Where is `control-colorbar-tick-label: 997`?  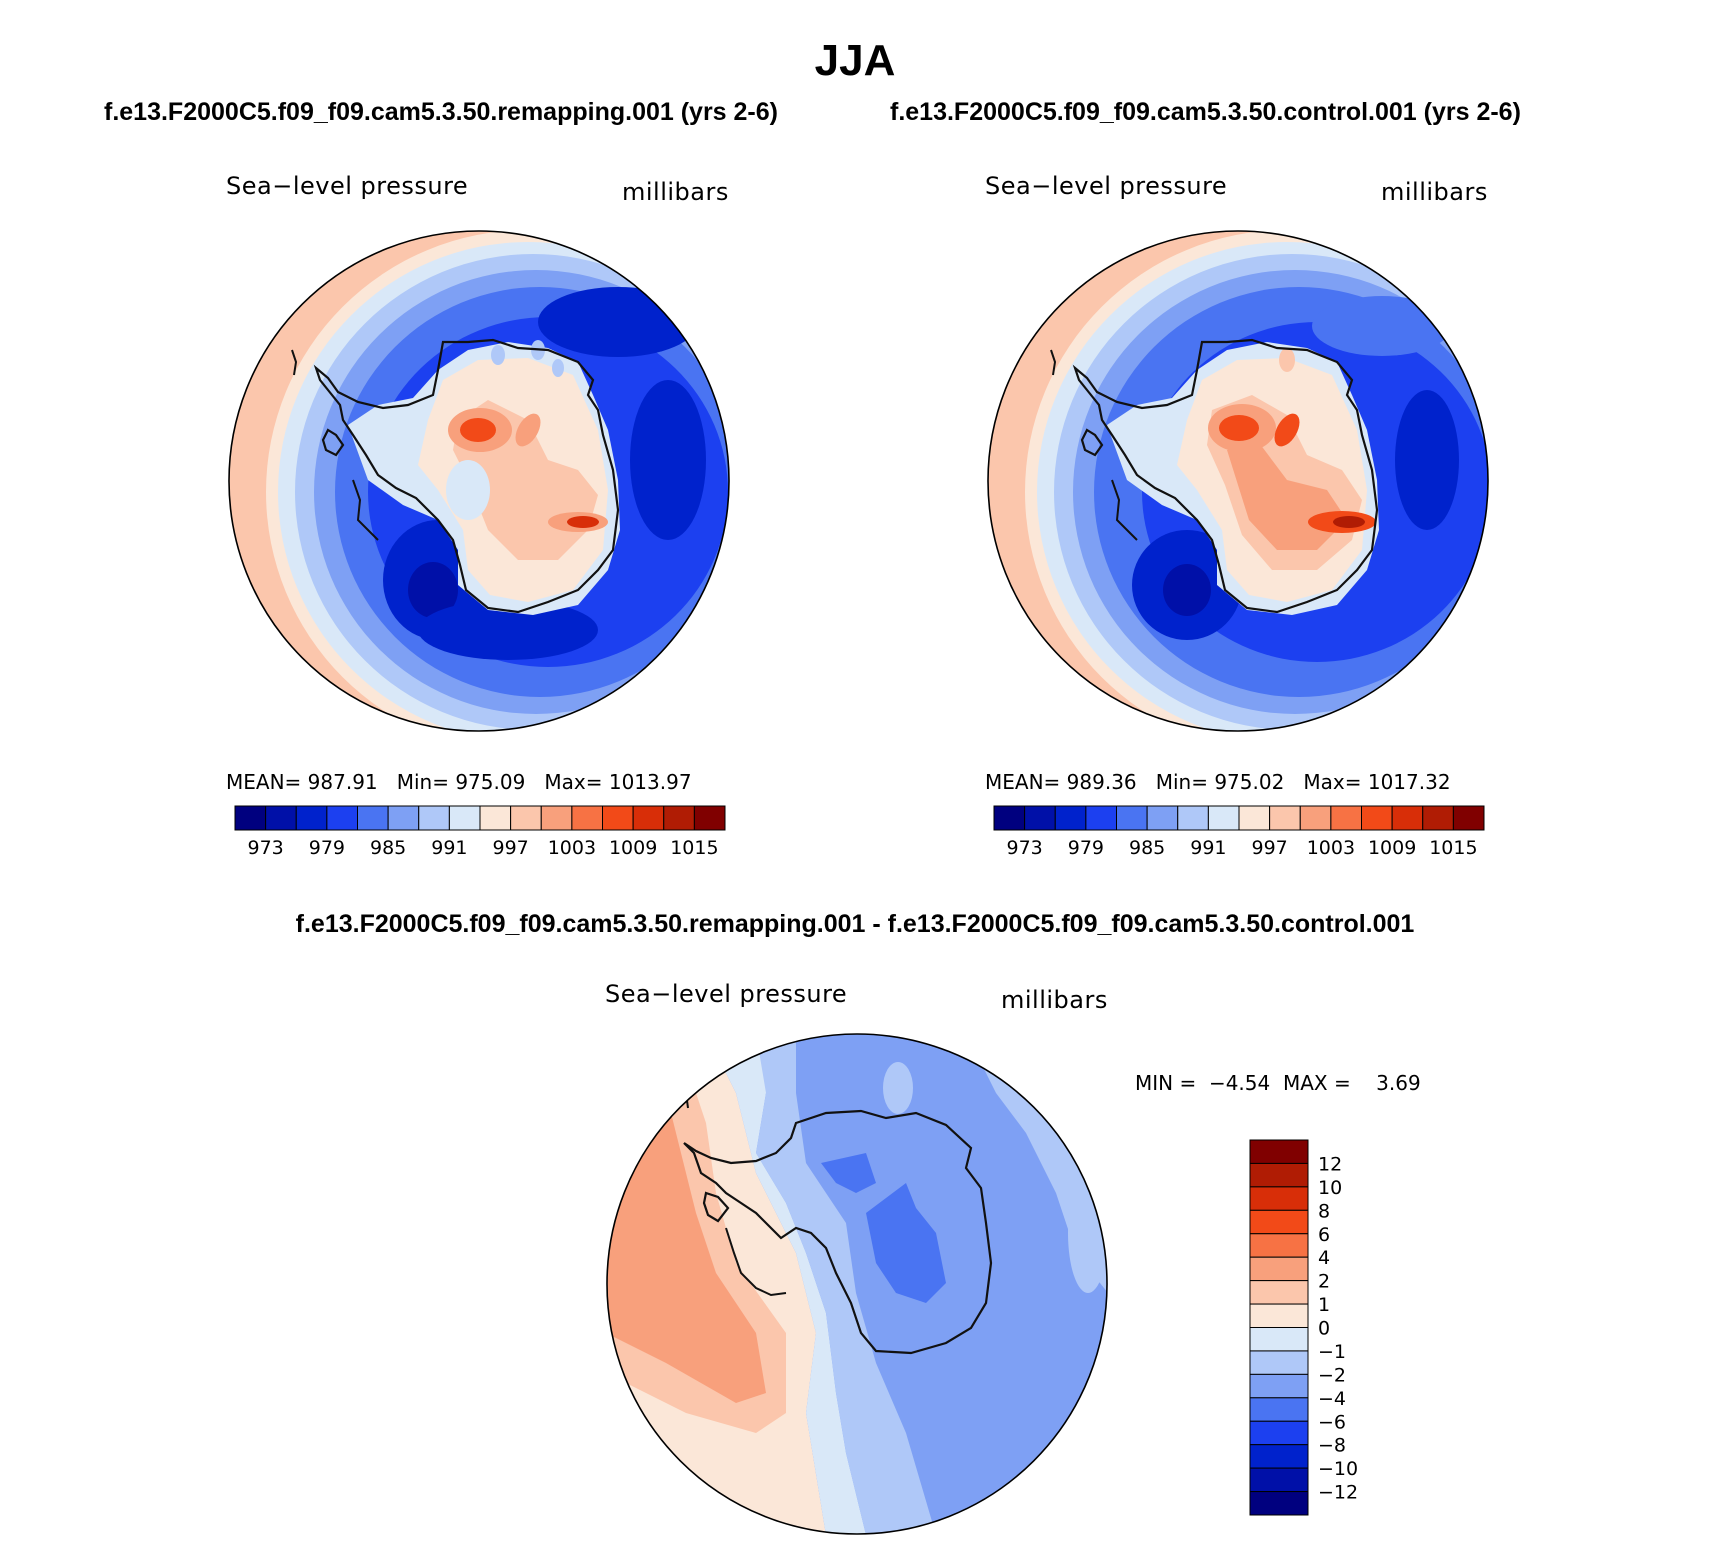 control-colorbar-tick-label: 997 is located at coordinates (1269, 848).